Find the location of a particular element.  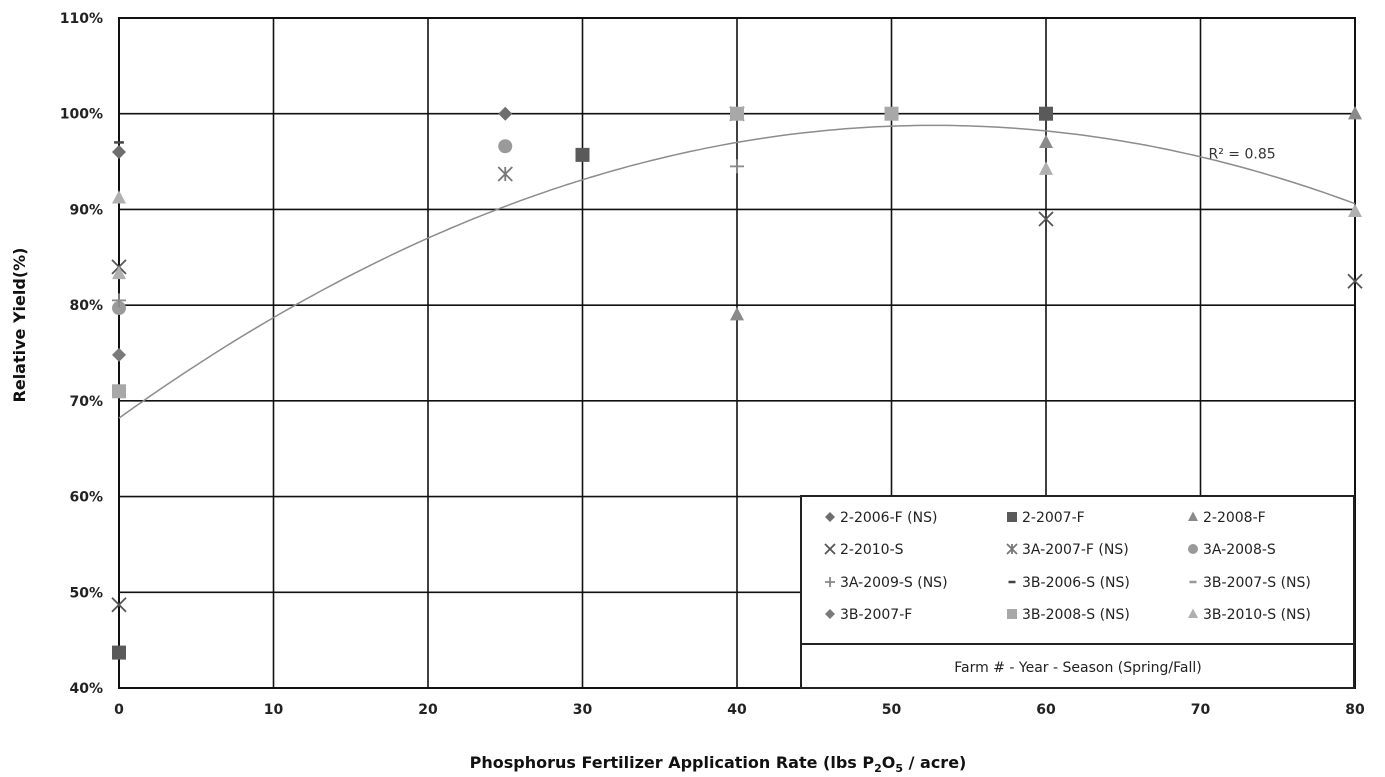

point-s2-p1 is located at coordinates (1046, 141).